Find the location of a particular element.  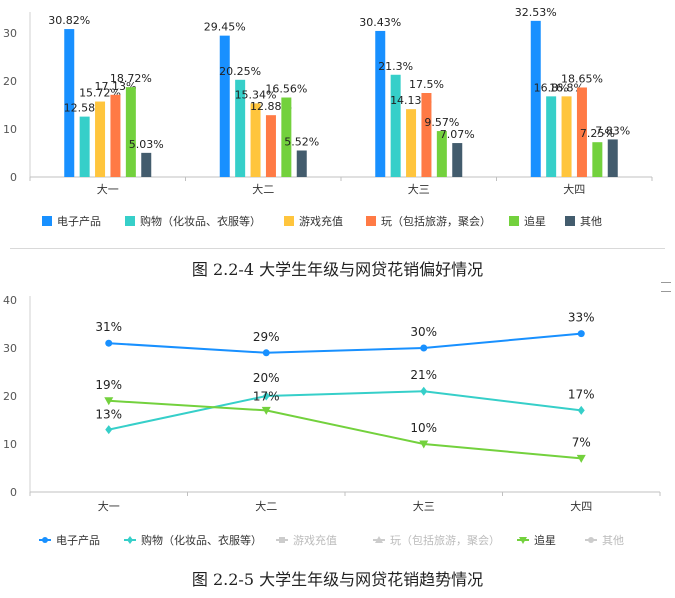

y-tick-label: 40 is located at coordinates (10, 300).